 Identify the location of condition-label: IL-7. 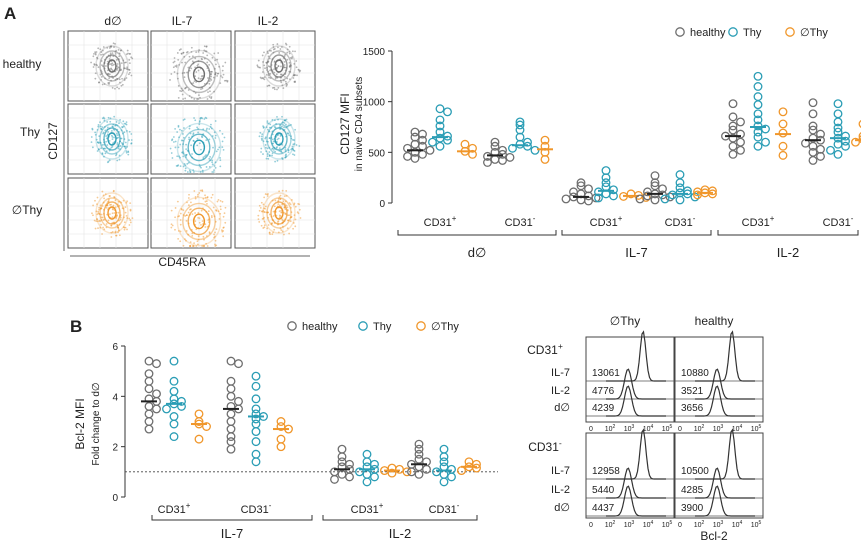
(232, 533).